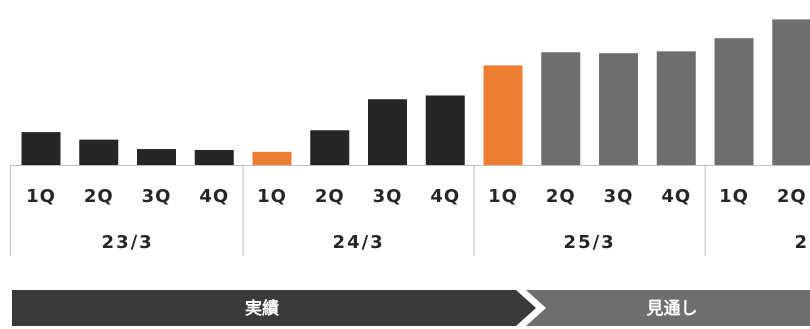 This screenshot has height=329, width=810. I want to click on forecast-banner, so click(668, 308).